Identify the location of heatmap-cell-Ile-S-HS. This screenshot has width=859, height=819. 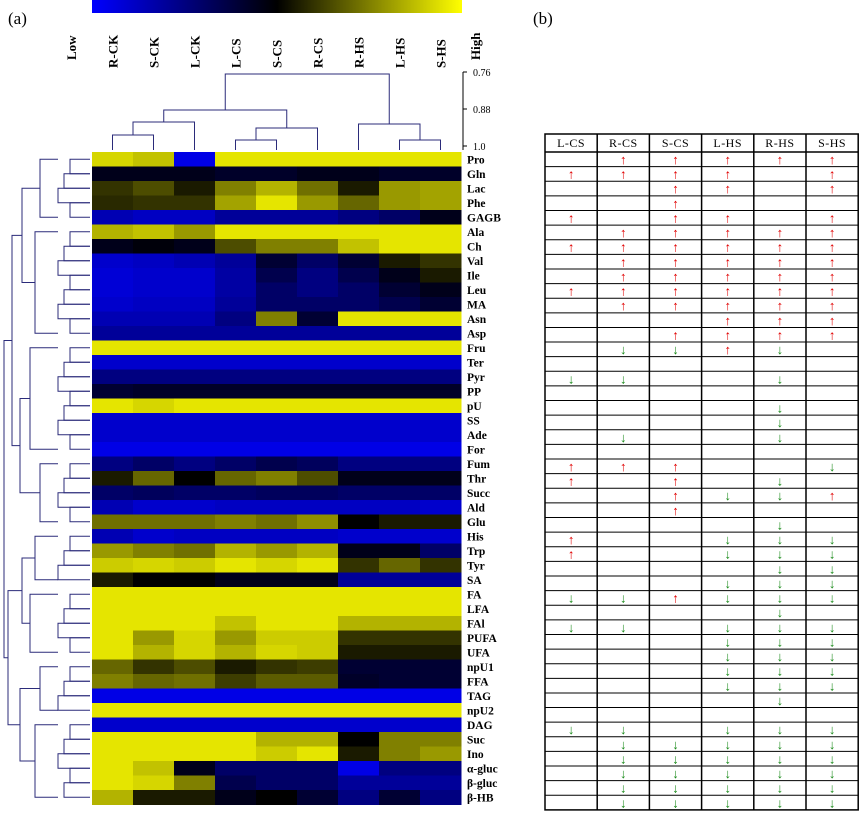
(441, 275).